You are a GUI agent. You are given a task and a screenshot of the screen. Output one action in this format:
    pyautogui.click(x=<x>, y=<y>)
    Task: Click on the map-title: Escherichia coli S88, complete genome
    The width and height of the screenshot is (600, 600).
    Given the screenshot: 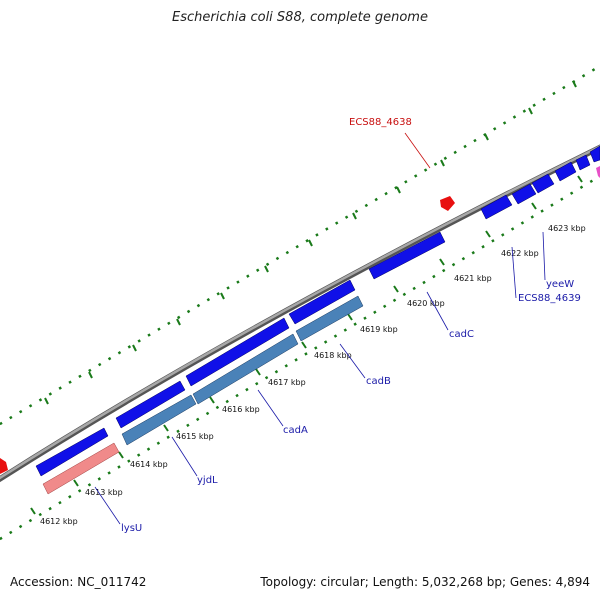 What is the action you would take?
    pyautogui.click(x=300, y=17)
    